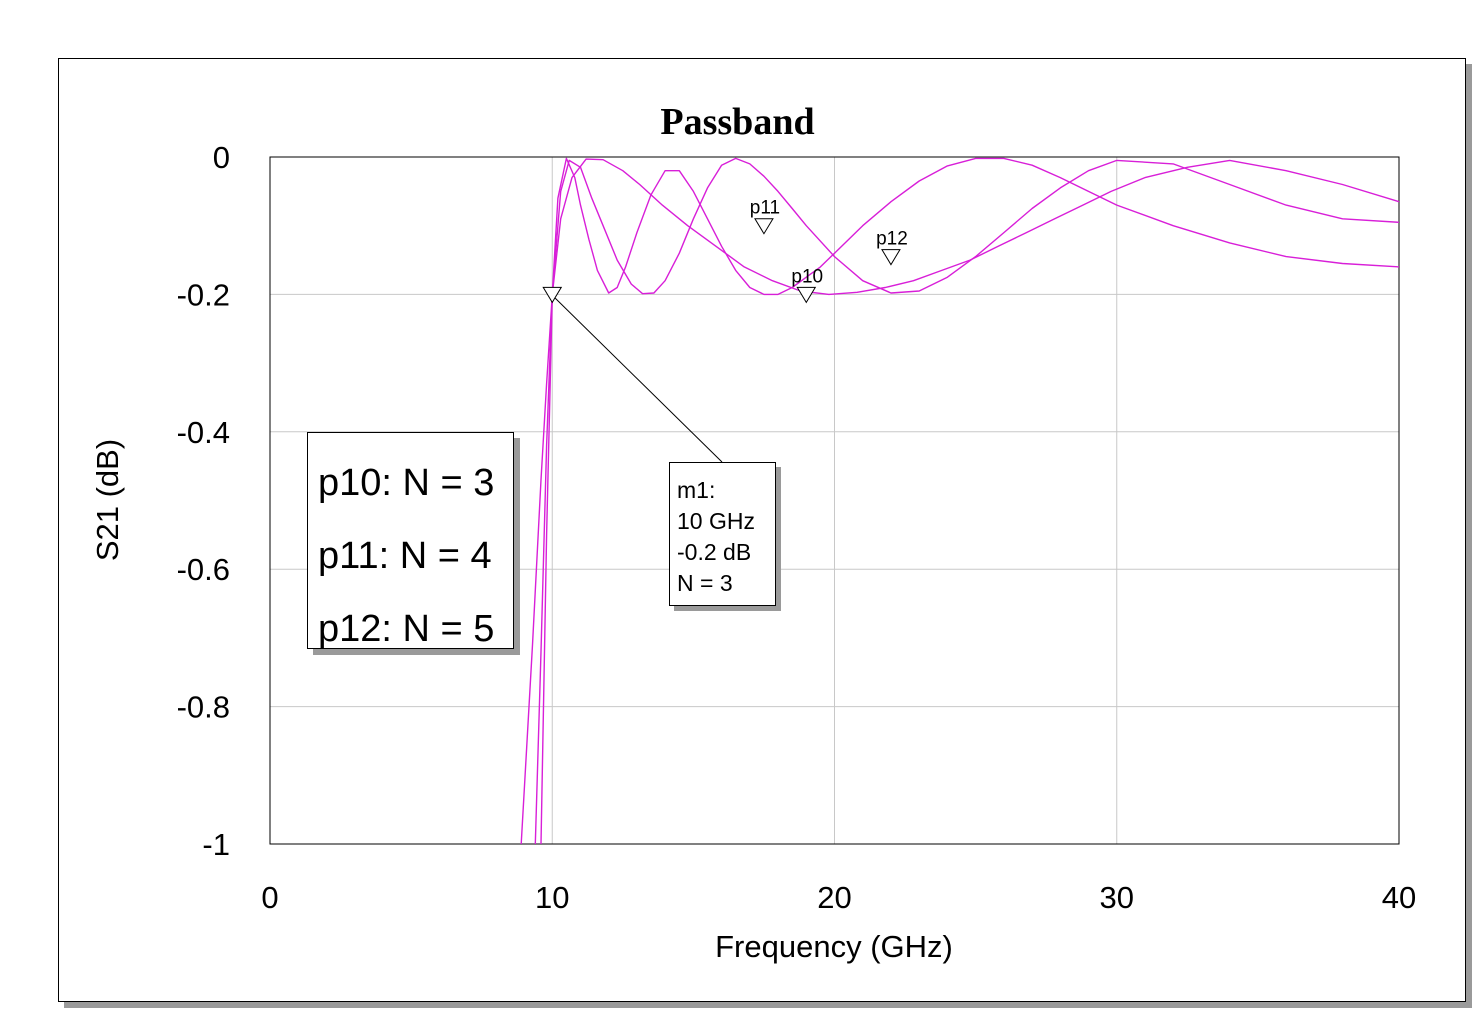 The width and height of the screenshot is (1475, 1009). I want to click on y-axis-label: S21 (dB), so click(107, 500).